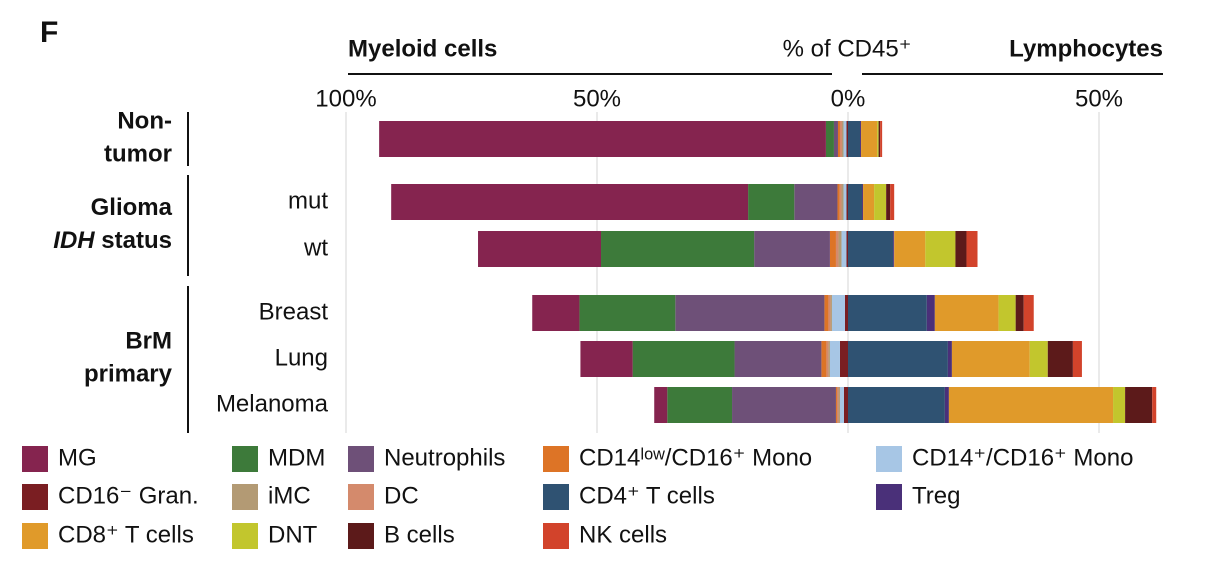 The image size is (1232, 572). Describe the element at coordinates (49, 32) in the screenshot. I see `panel-label: F` at that location.